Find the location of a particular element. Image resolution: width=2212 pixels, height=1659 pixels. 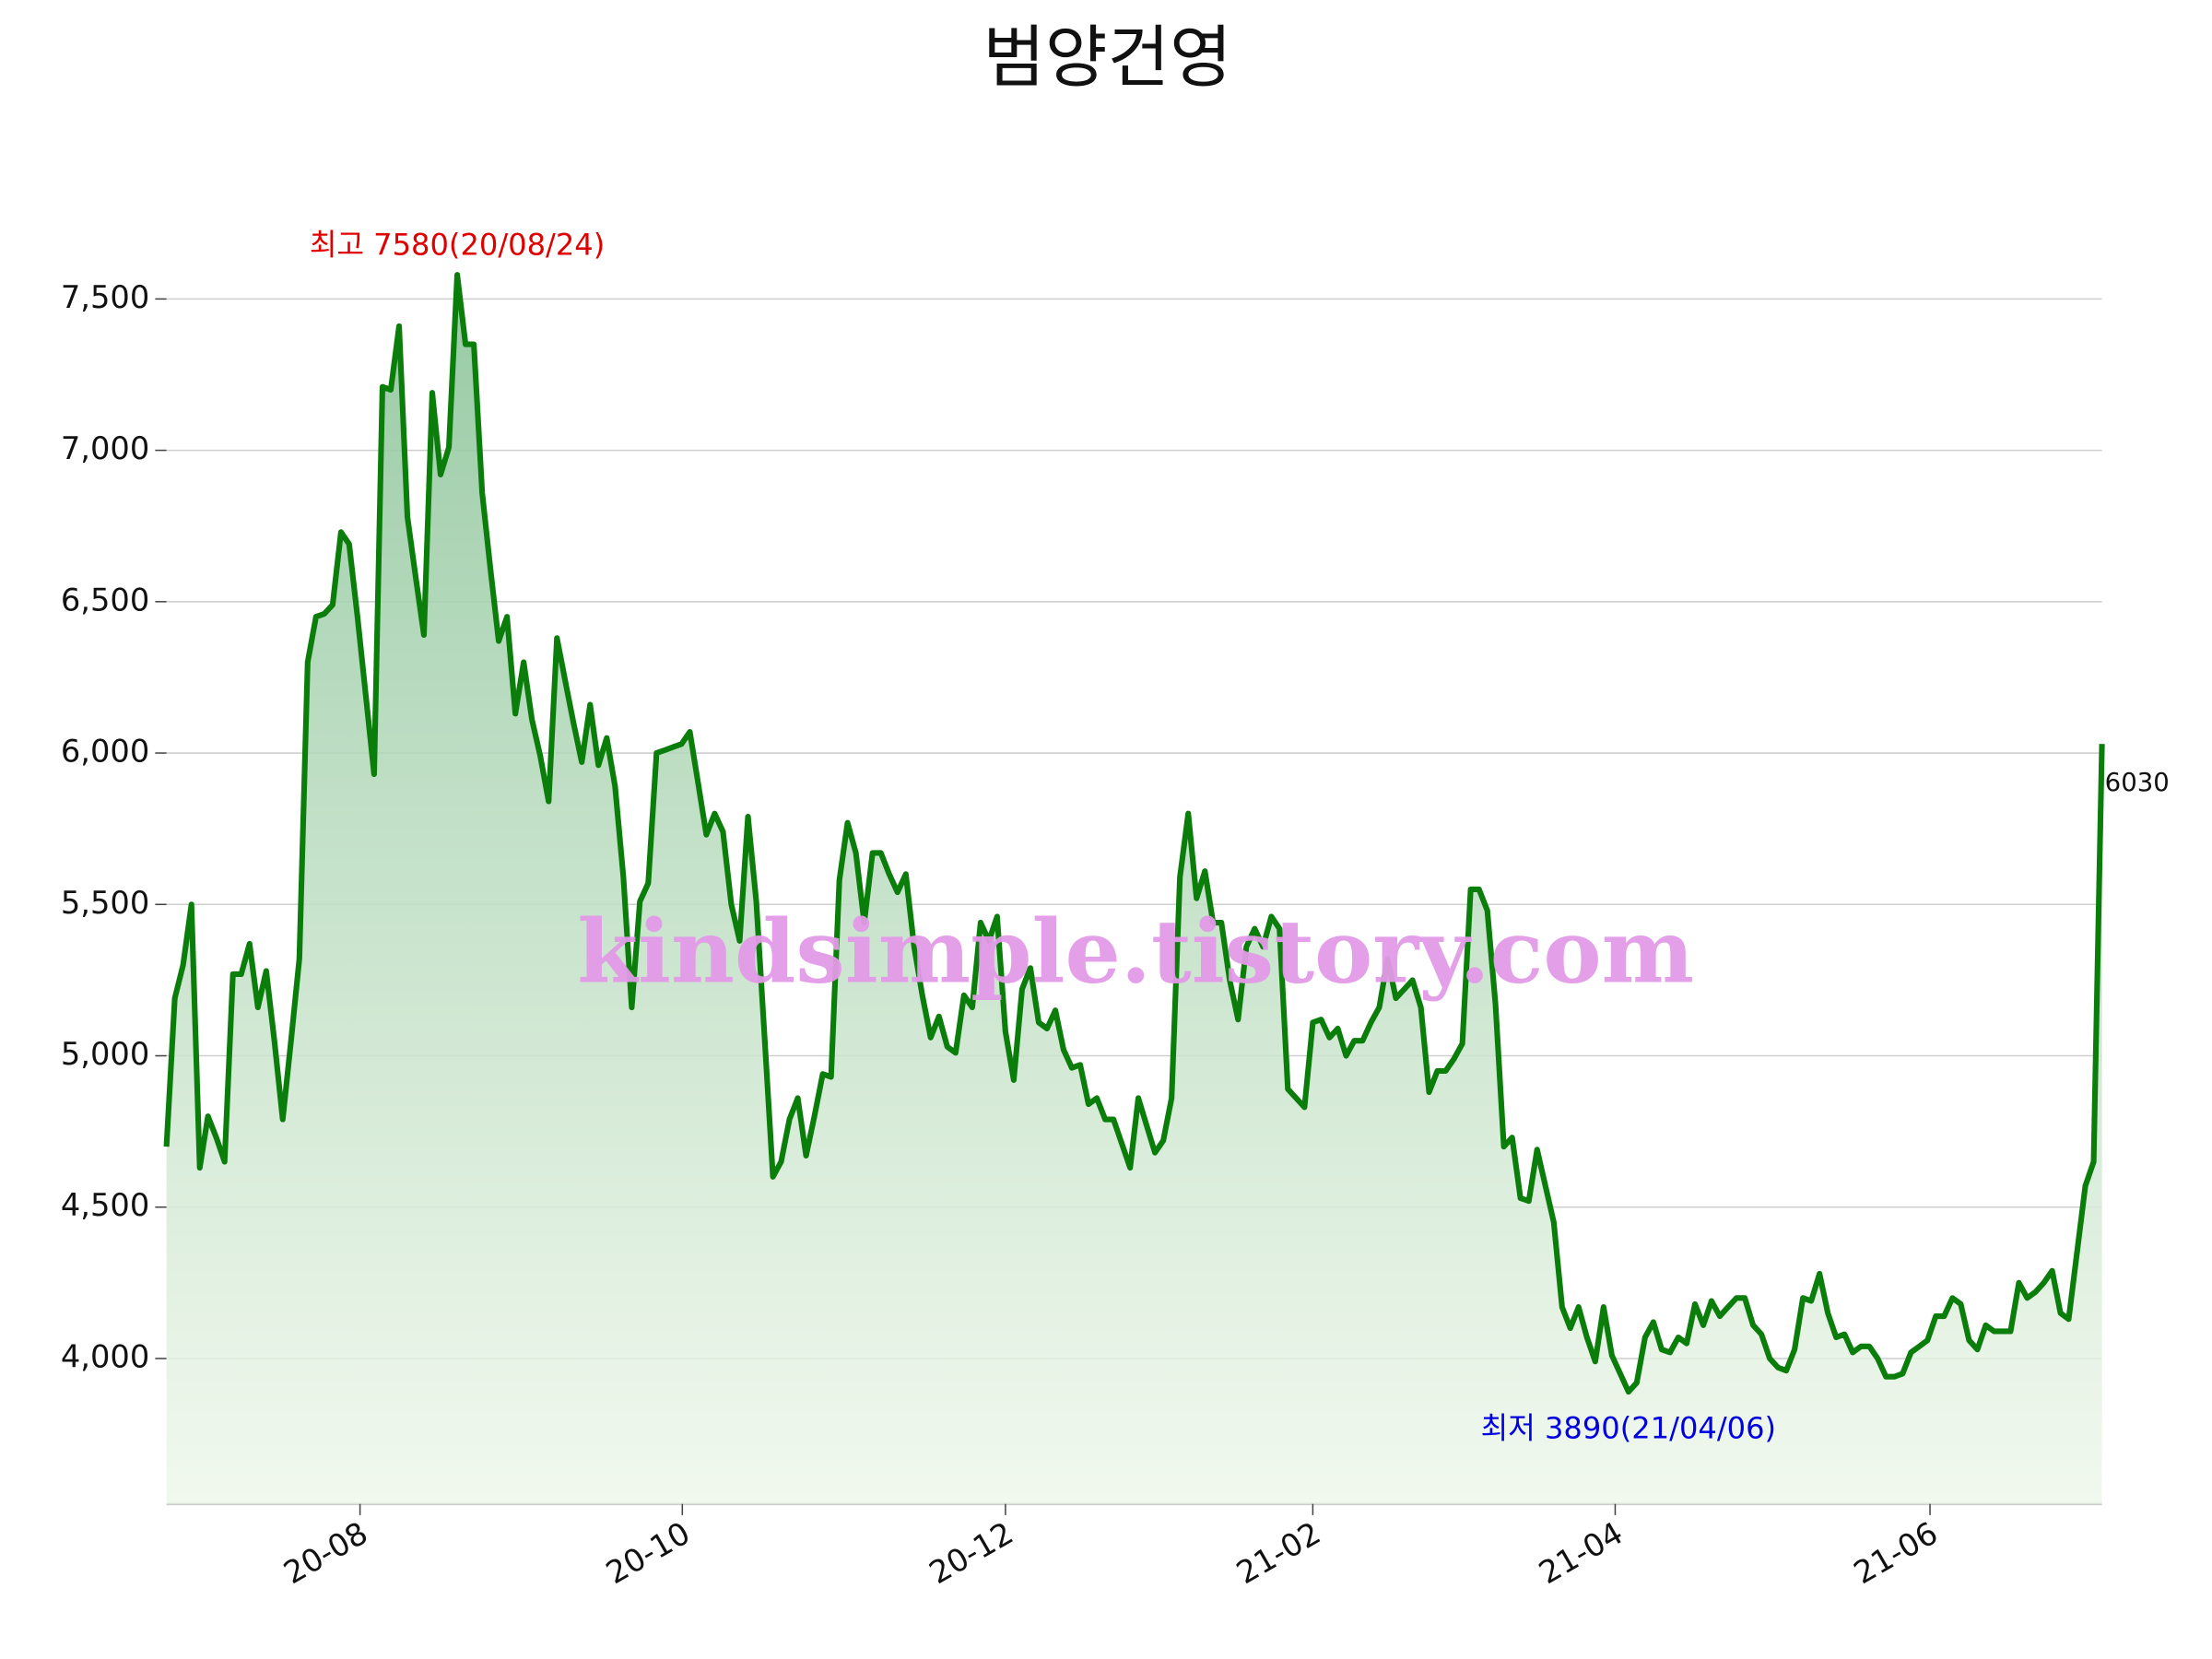

x-tick-label: 21-04 is located at coordinates (1581, 1553).